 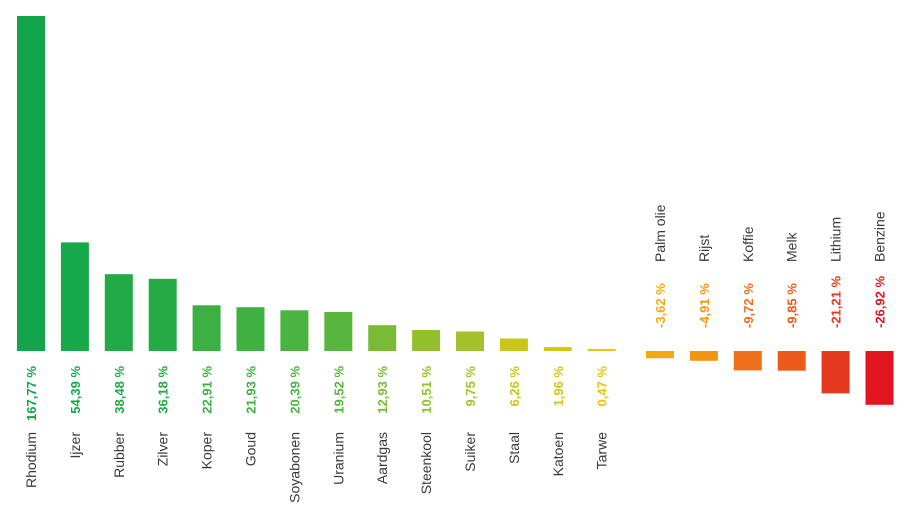 What do you see at coordinates (601, 350) in the screenshot?
I see `bar-tarwe` at bounding box center [601, 350].